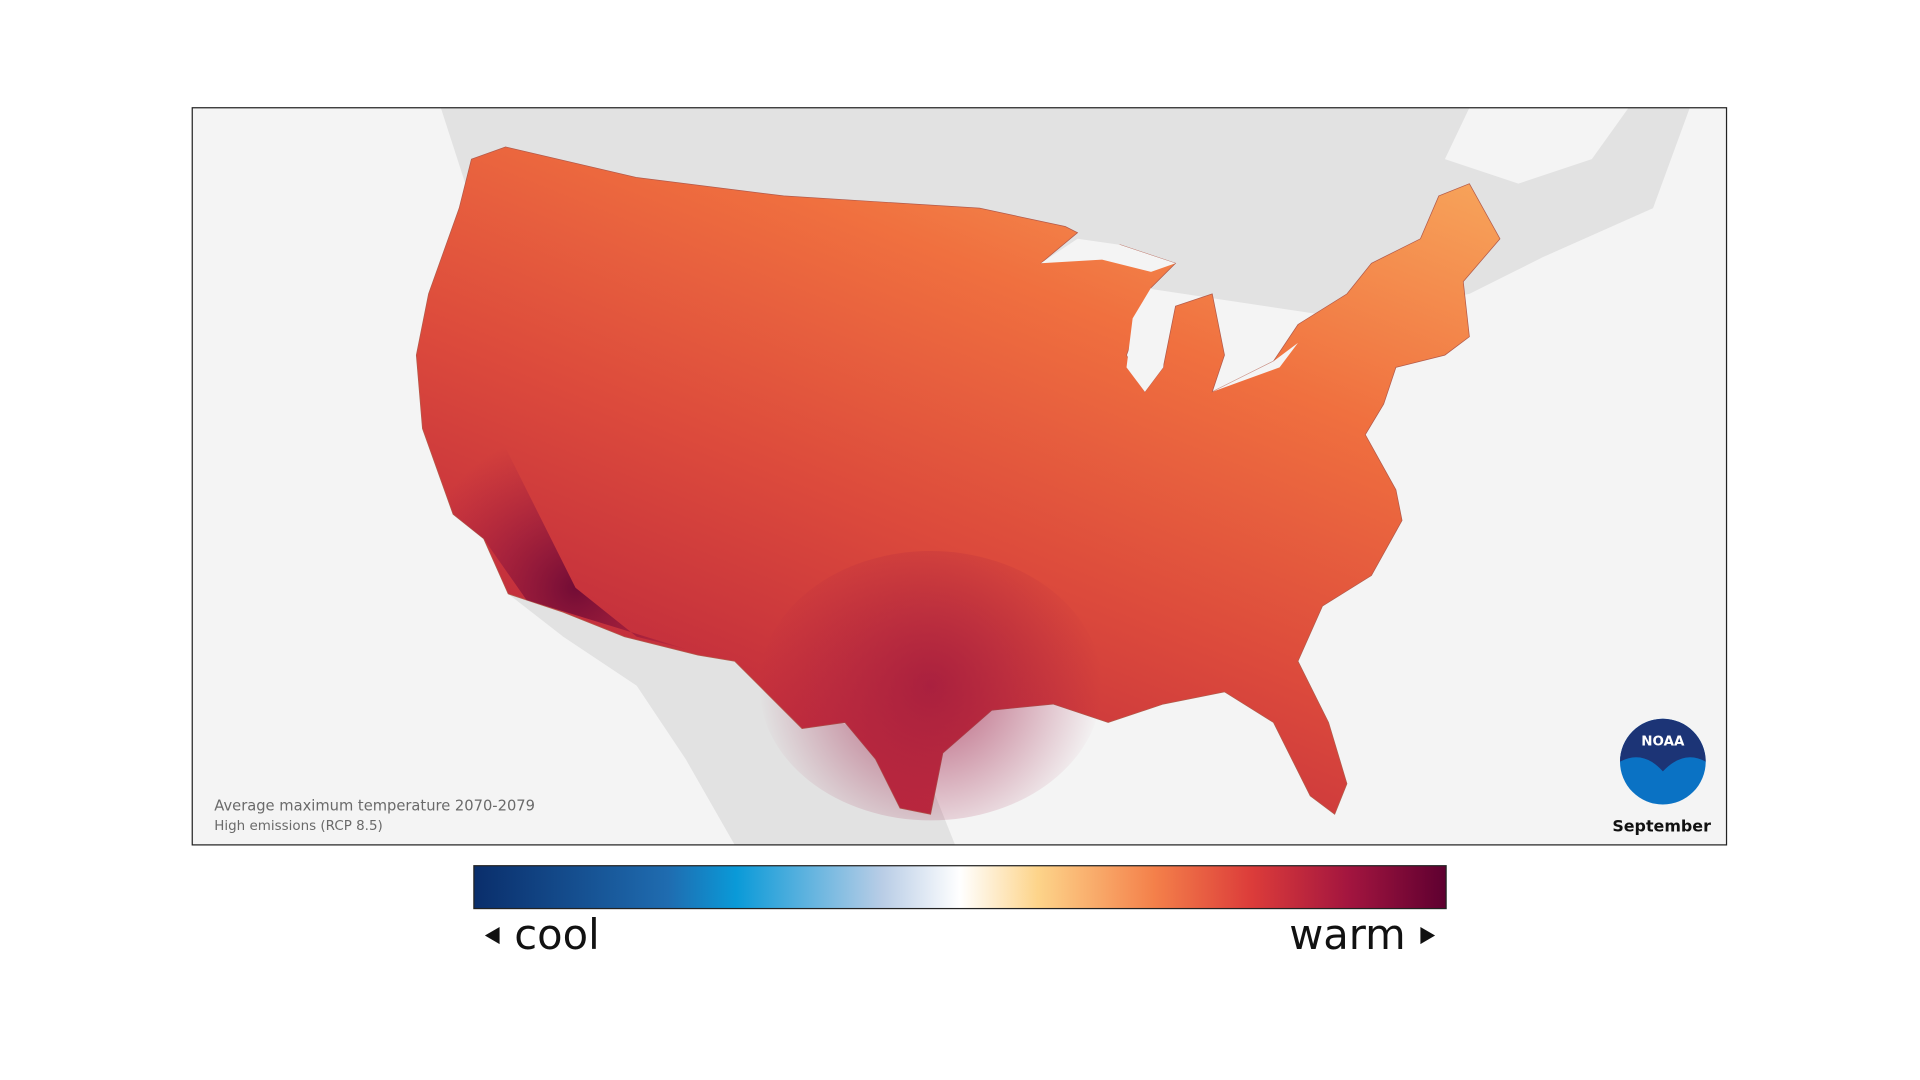 The height and width of the screenshot is (1080, 1920). What do you see at coordinates (551, 471) in the screenshot?
I see `southwest-heat` at bounding box center [551, 471].